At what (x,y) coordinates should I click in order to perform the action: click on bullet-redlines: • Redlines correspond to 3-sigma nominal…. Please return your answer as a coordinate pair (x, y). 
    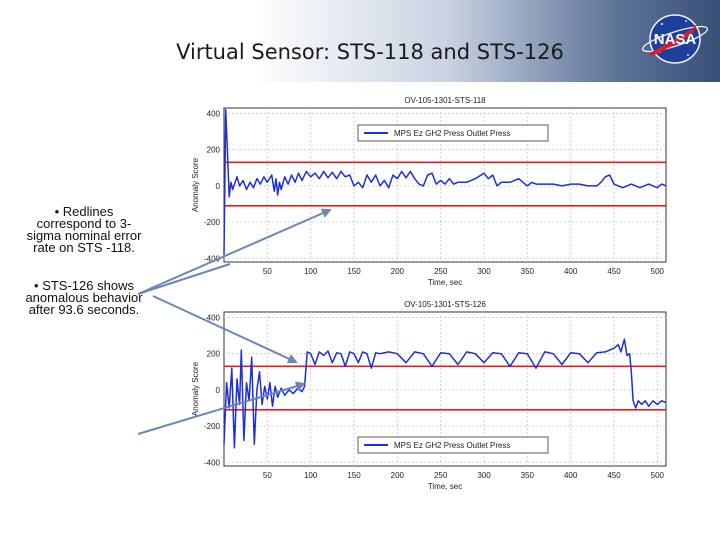
    Looking at the image, I should click on (84, 229).